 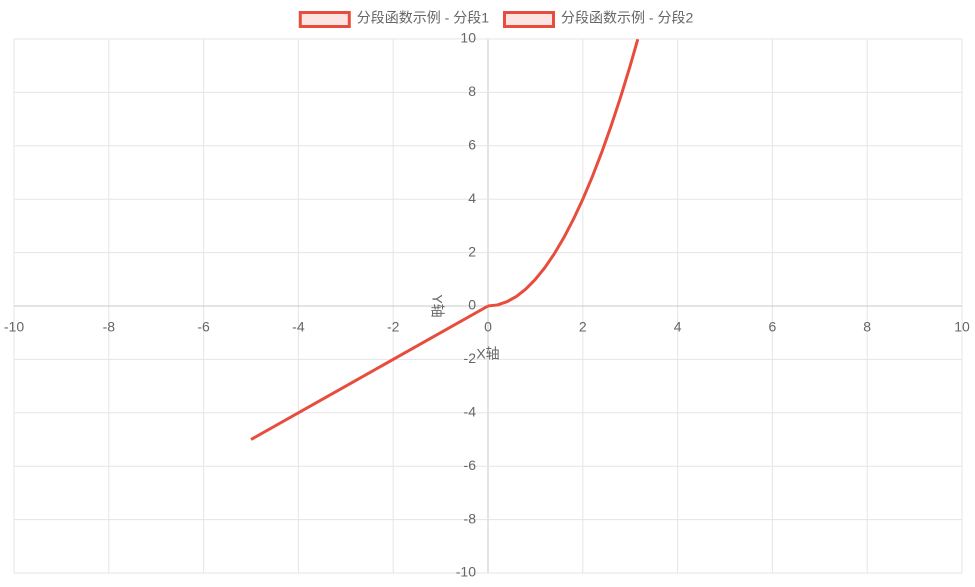 I want to click on x-tick-label: 8, so click(x=867, y=327).